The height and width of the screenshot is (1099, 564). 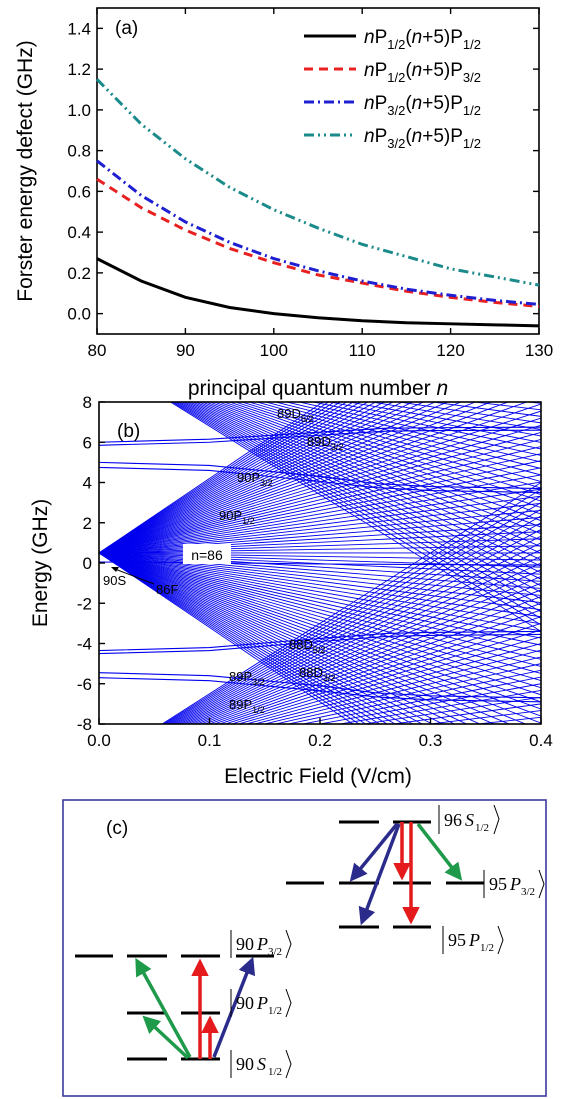 I want to click on label-89D52: 89D5/2, so click(x=295, y=415).